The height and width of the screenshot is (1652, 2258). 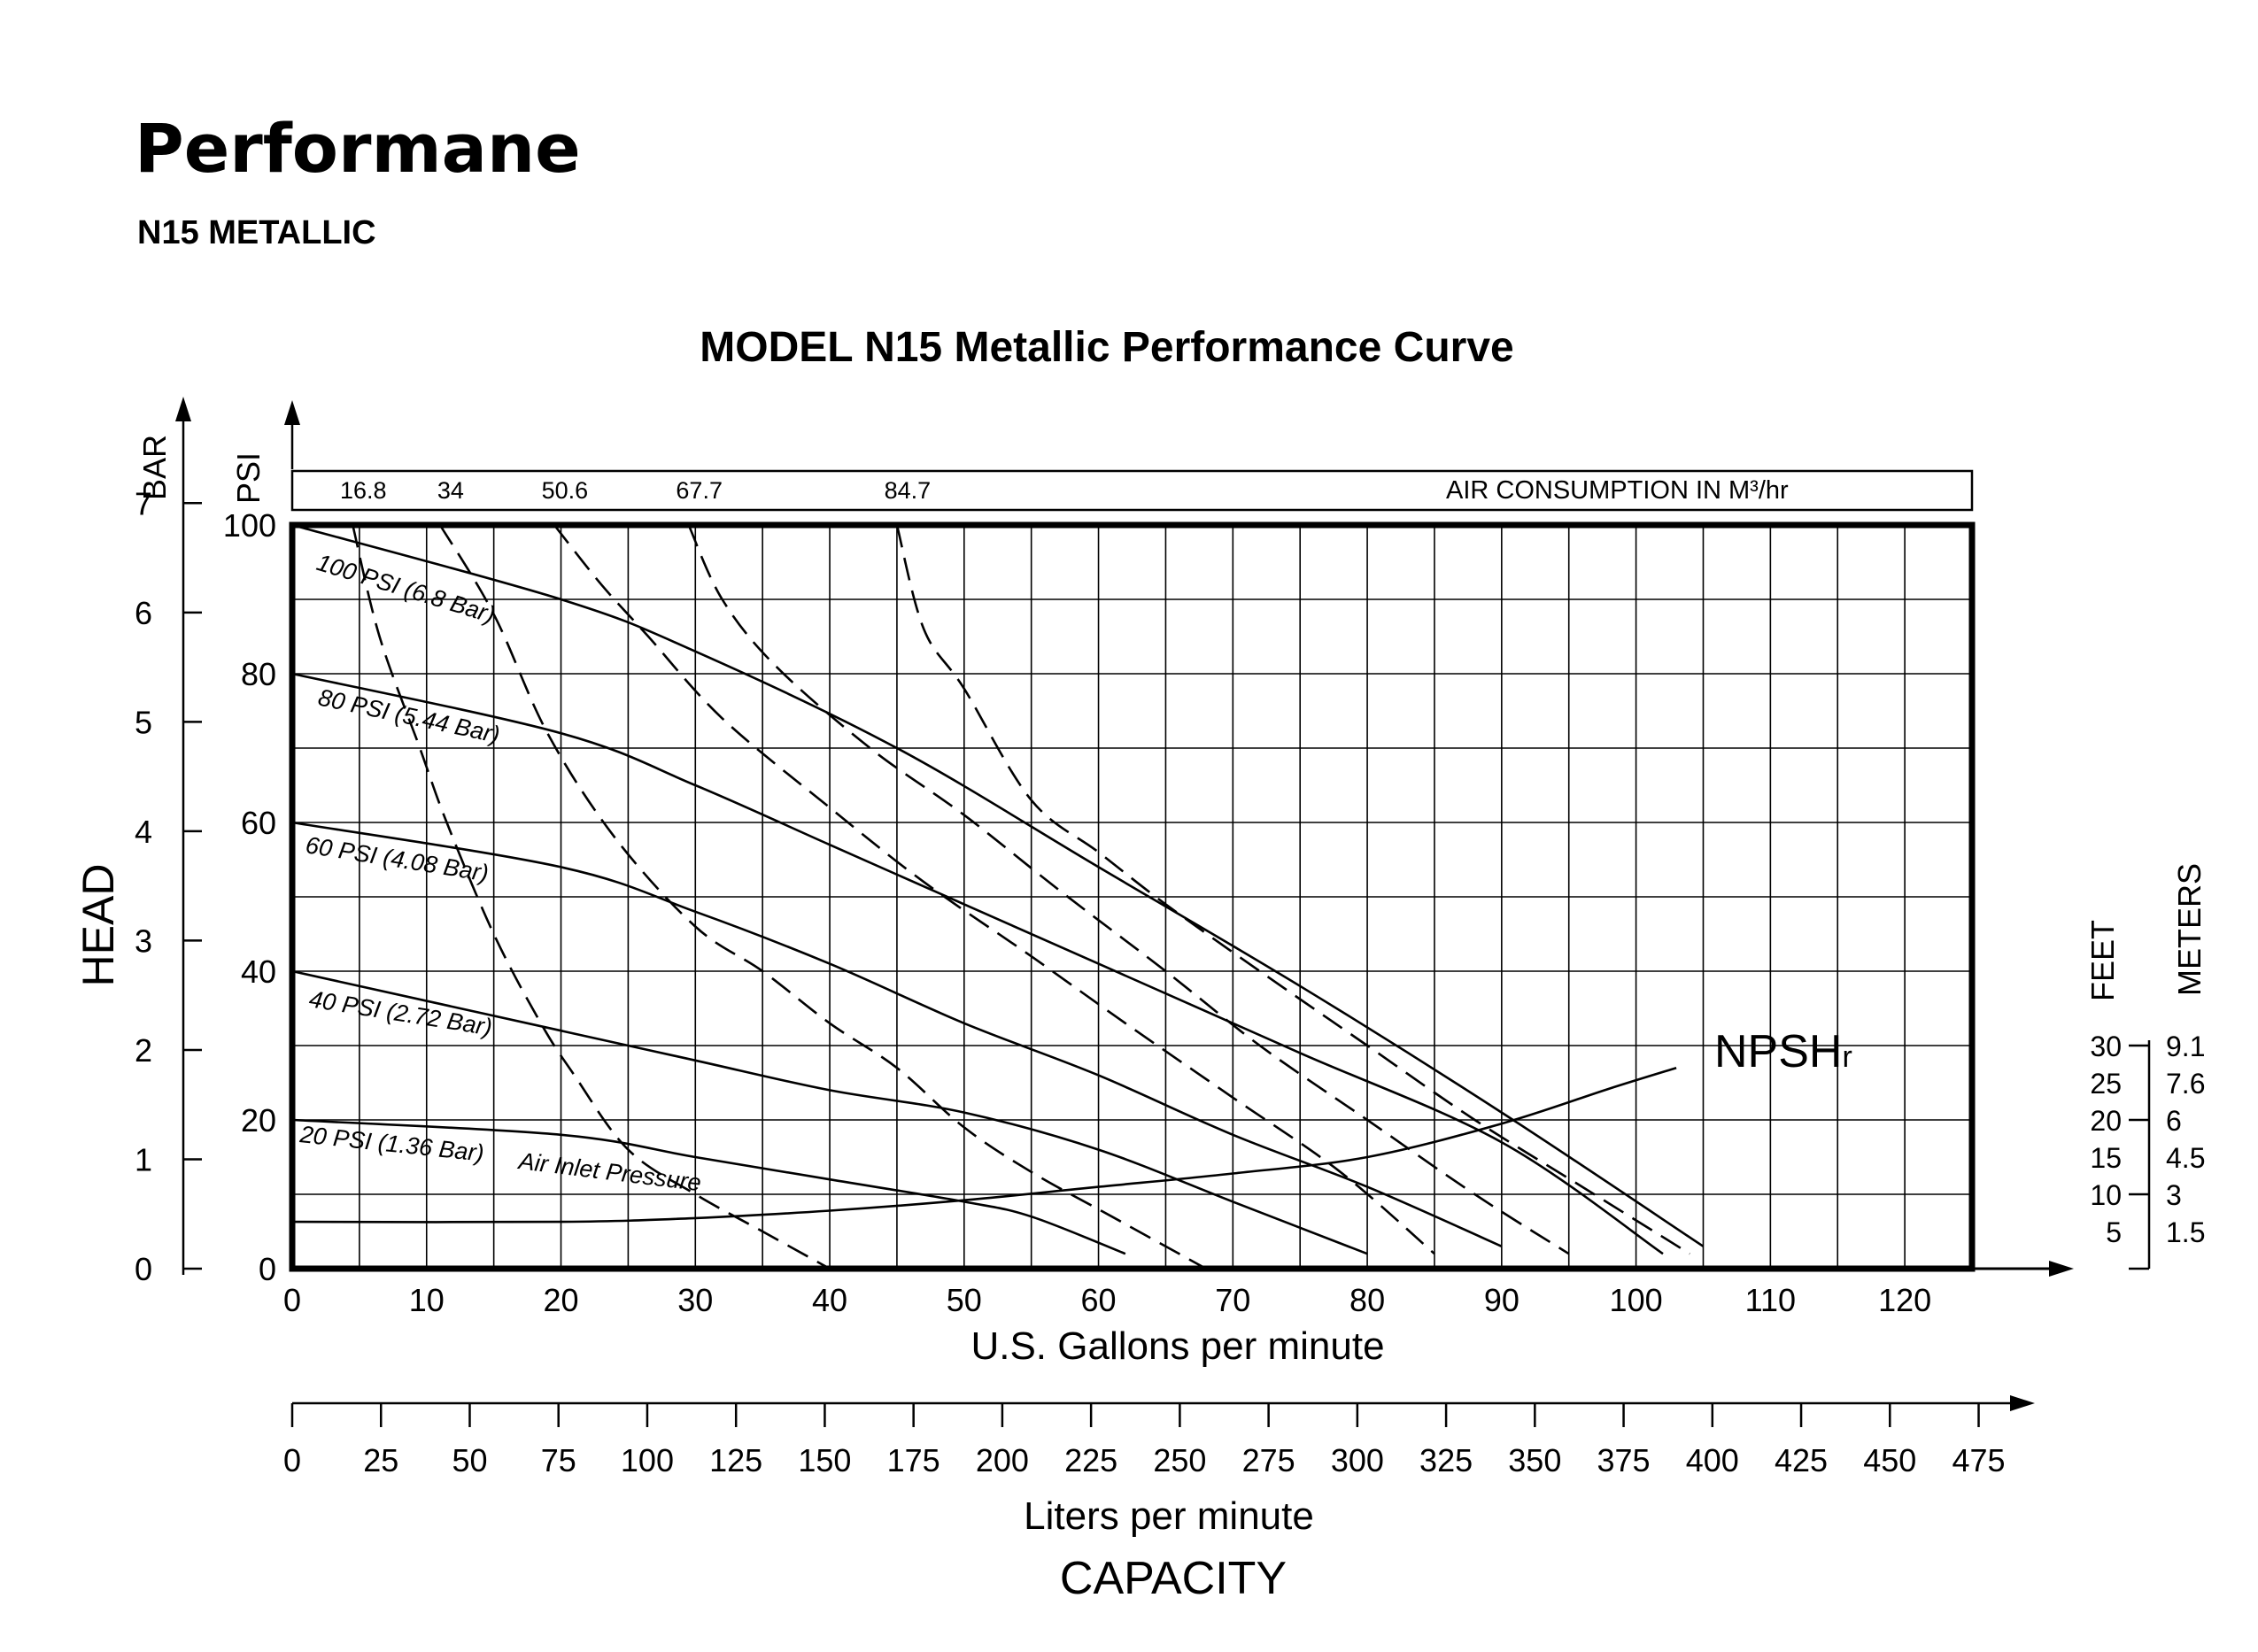 I want to click on npsh-meters-tick: 3, so click(x=2174, y=1195).